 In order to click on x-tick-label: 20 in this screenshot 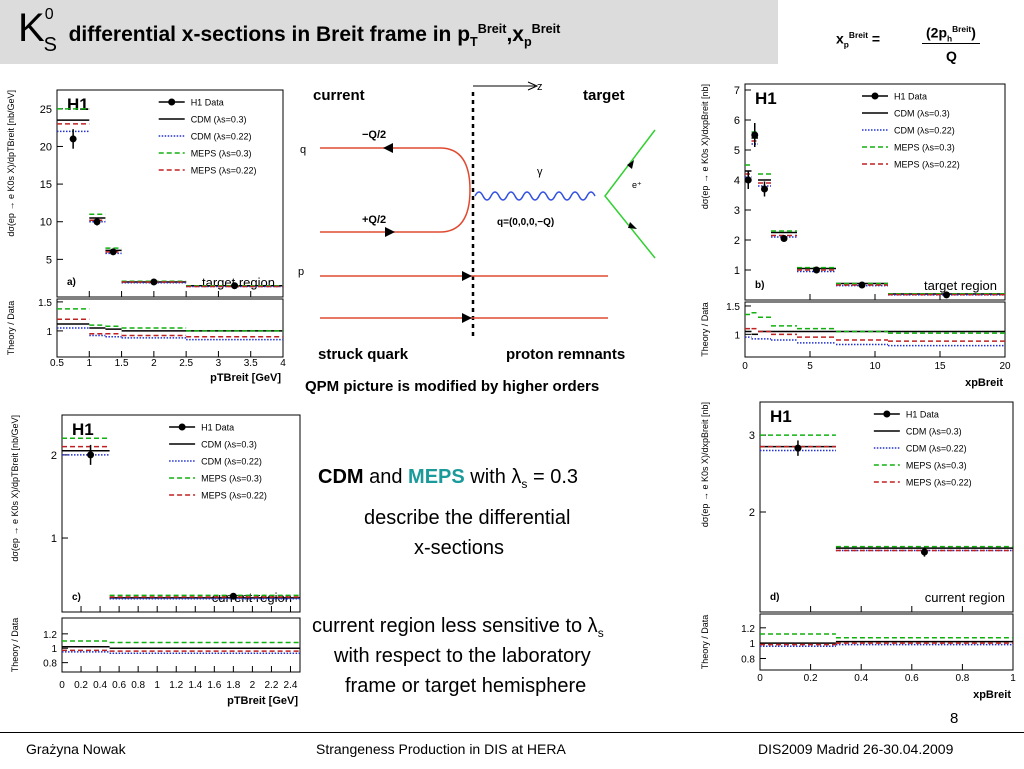, I will do `click(1005, 366)`.